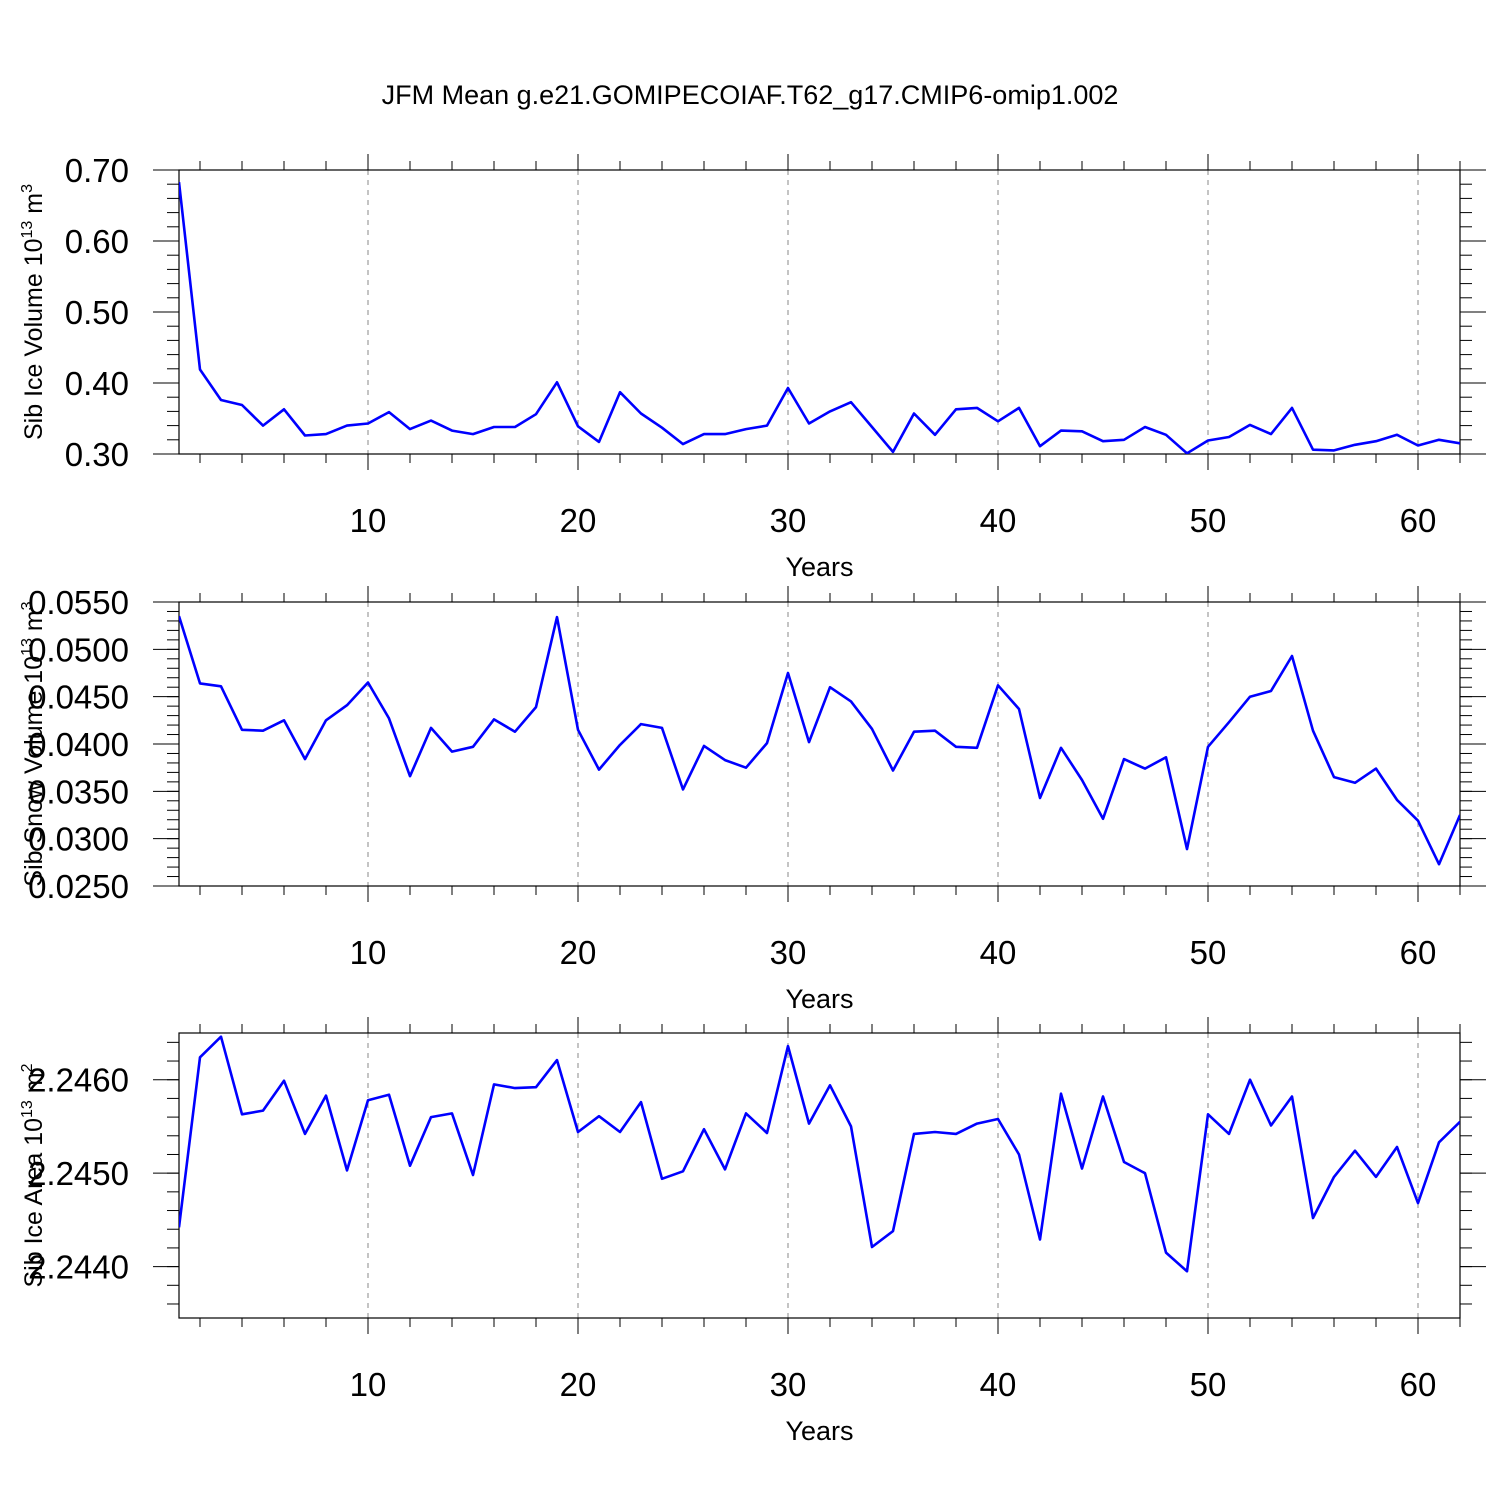  I want to click on y-tick-label: 0.0550, so click(78, 602).